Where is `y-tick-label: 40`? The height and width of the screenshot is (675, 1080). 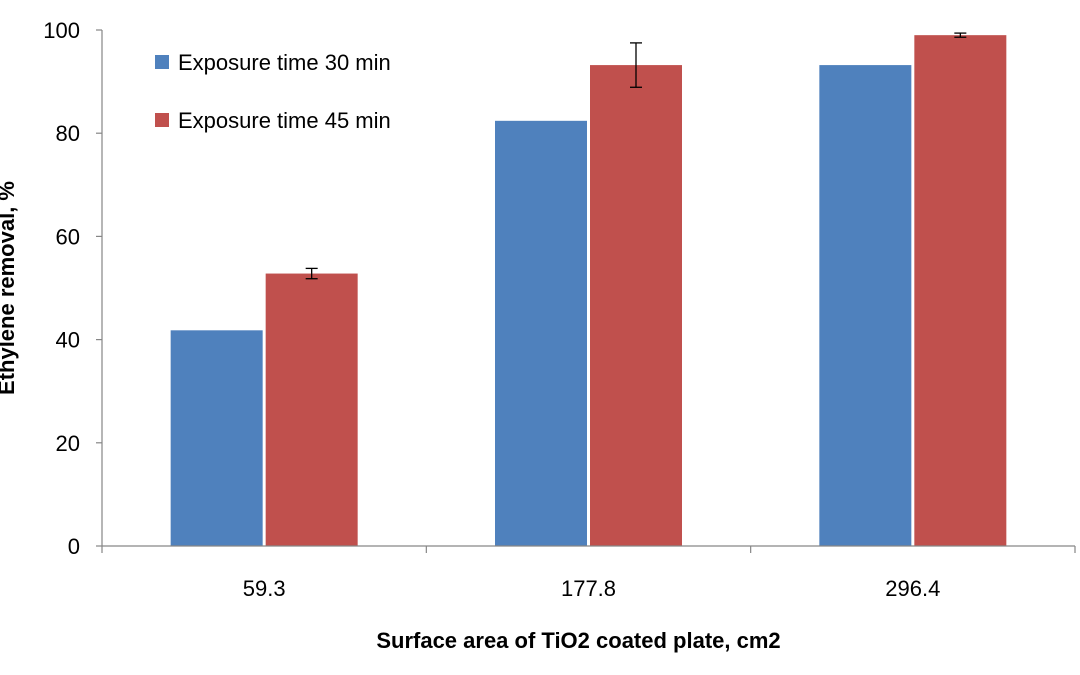 y-tick-label: 40 is located at coordinates (68, 340).